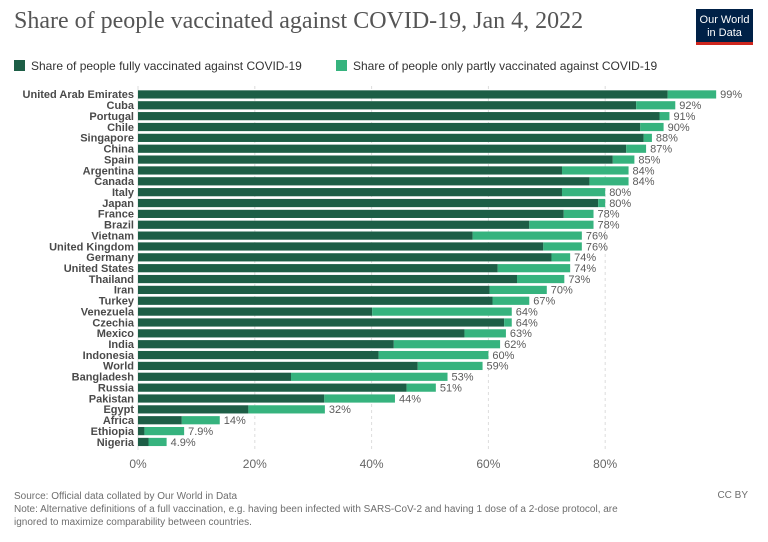 The width and height of the screenshot is (768, 542). What do you see at coordinates (111, 117) in the screenshot?
I see `category-label: Portugal` at bounding box center [111, 117].